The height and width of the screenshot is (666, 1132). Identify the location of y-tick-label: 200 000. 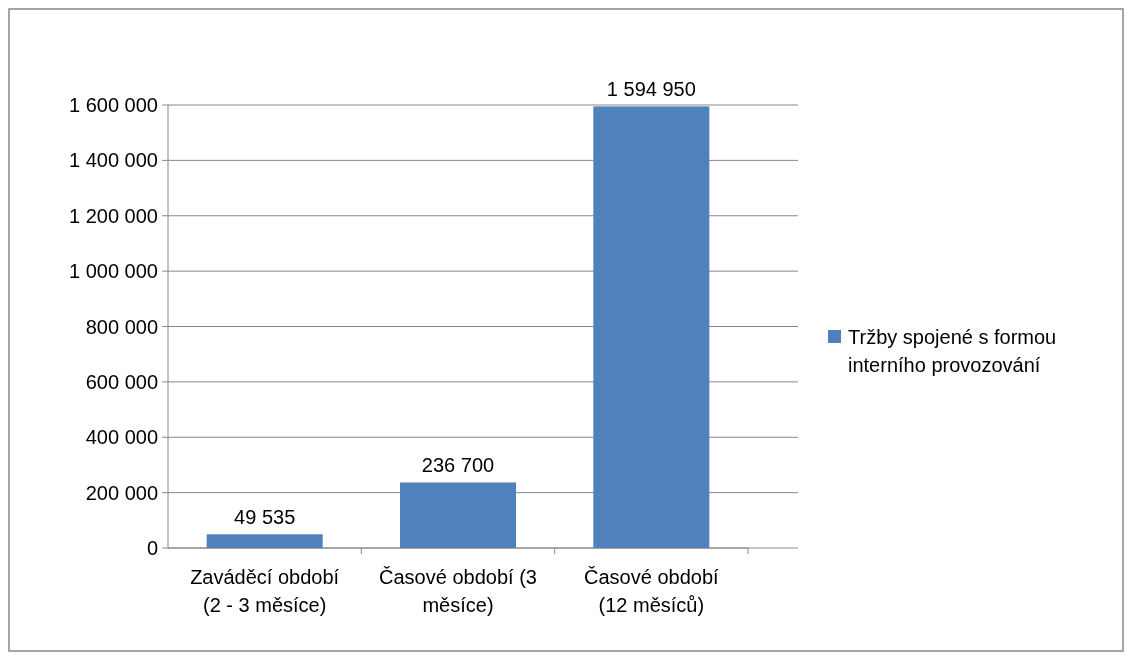
(121, 492).